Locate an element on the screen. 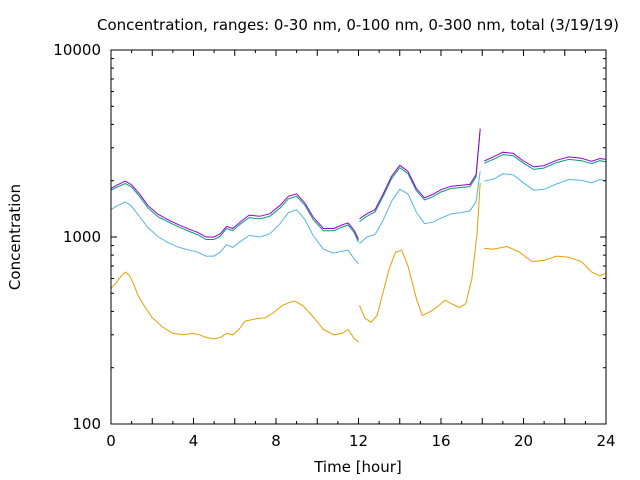 This screenshot has height=480, width=640. y-axis-label: Concentration is located at coordinates (15, 237).